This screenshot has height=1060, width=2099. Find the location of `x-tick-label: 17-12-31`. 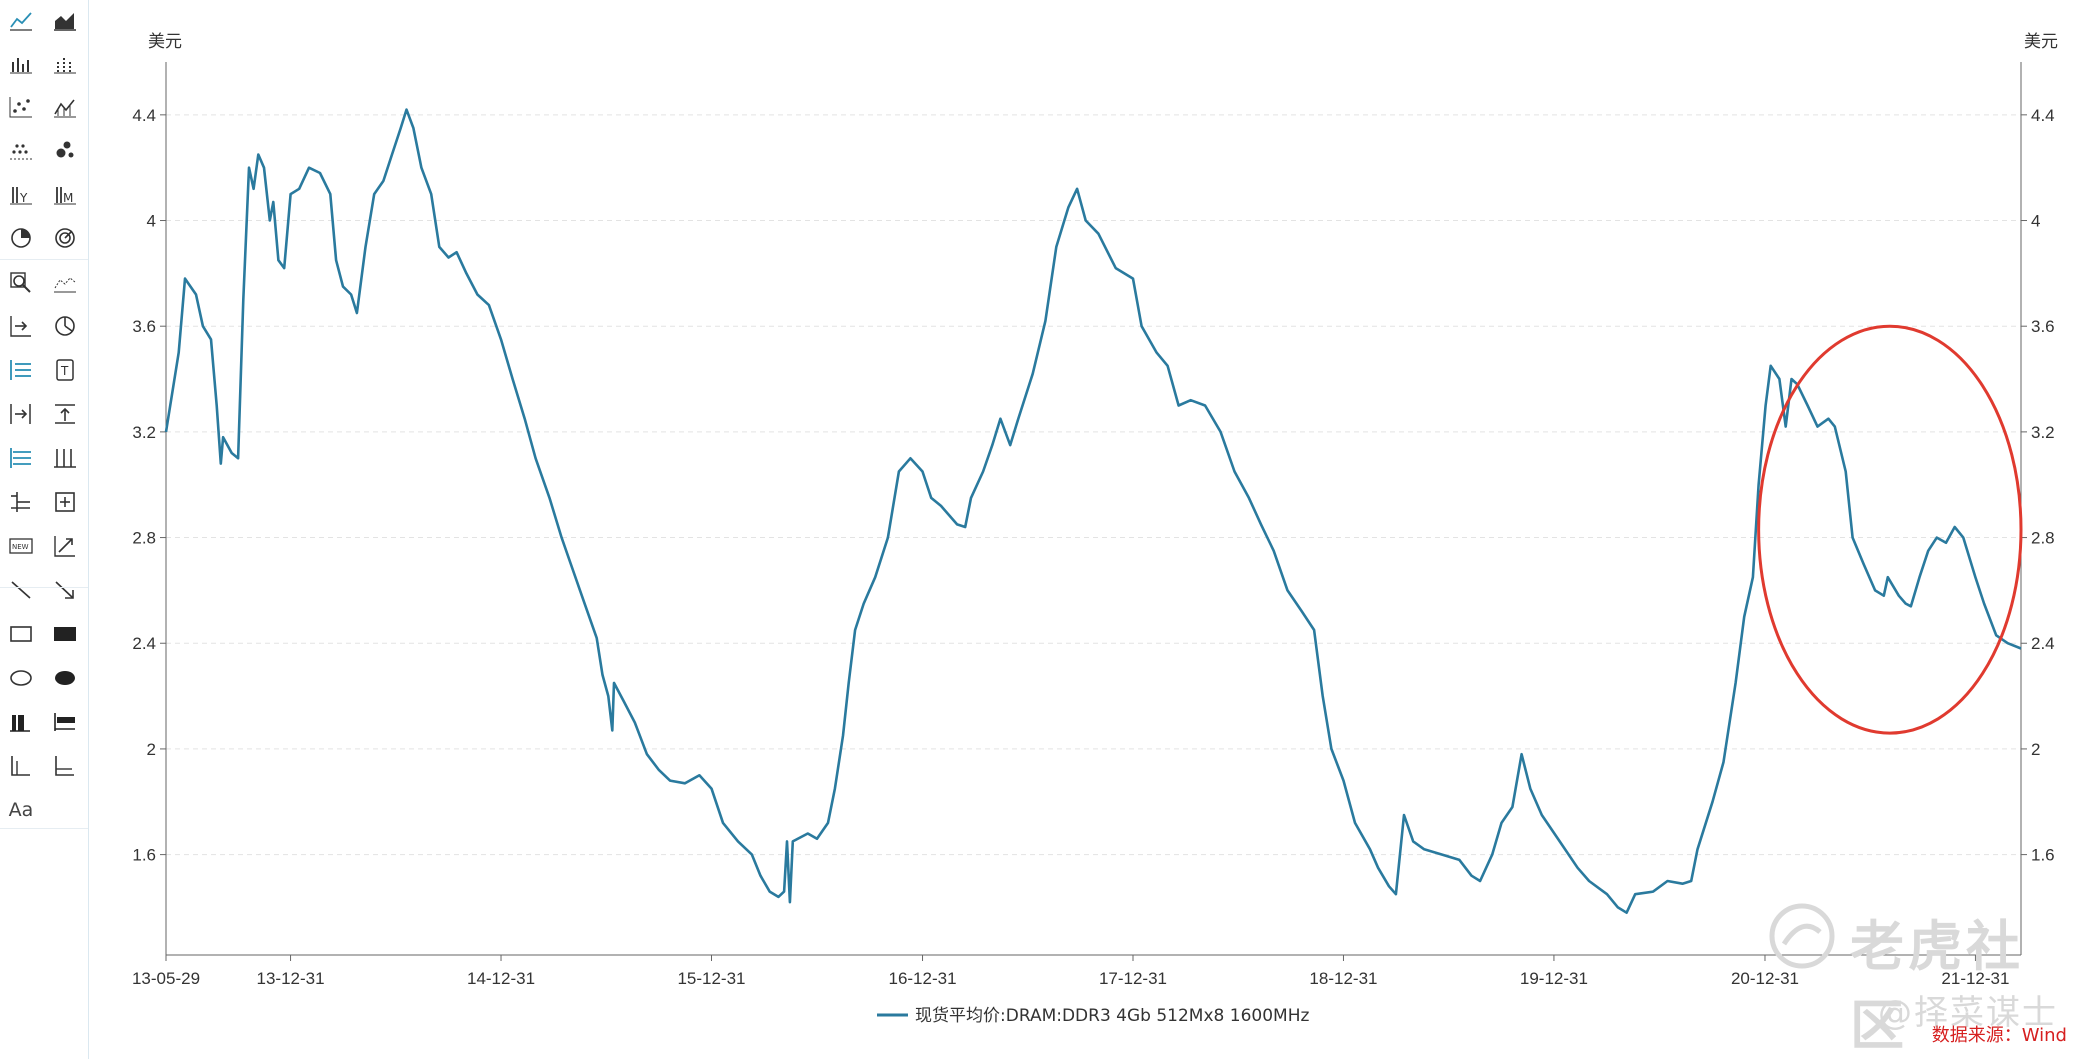

x-tick-label: 17-12-31 is located at coordinates (1133, 978).